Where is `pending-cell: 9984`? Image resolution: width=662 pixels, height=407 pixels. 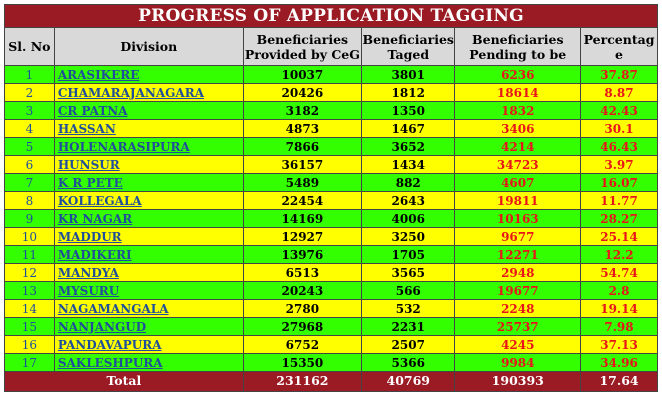 pending-cell: 9984 is located at coordinates (518, 362).